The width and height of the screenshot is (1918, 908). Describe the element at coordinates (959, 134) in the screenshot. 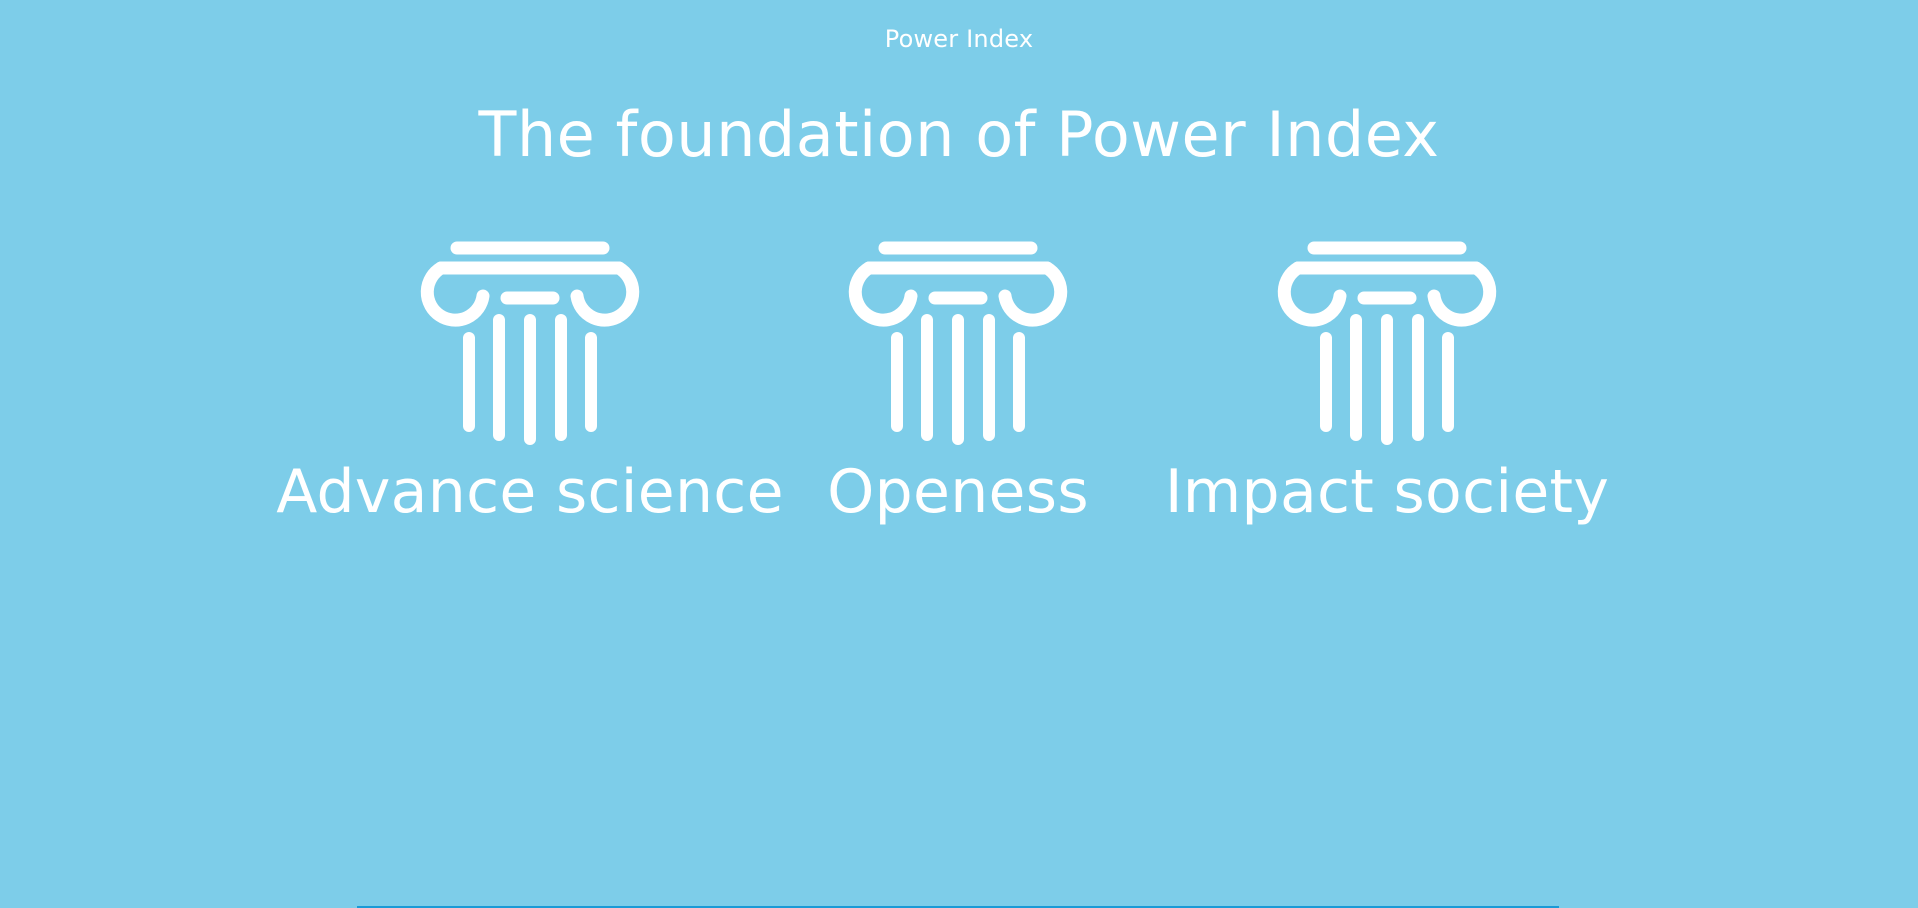

I see `page-headline: The foundation of Power Index` at that location.